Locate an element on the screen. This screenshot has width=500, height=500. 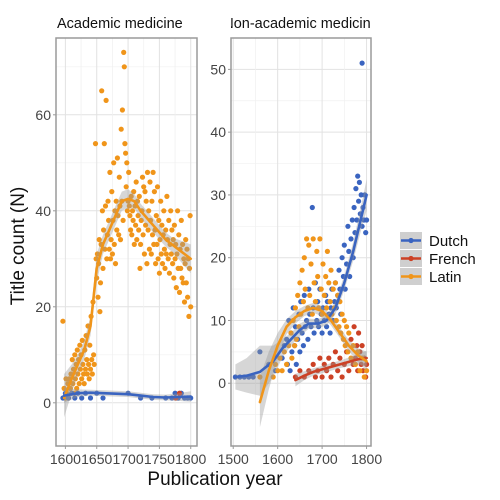
x-tick-label: 1750 is located at coordinates (159, 459).